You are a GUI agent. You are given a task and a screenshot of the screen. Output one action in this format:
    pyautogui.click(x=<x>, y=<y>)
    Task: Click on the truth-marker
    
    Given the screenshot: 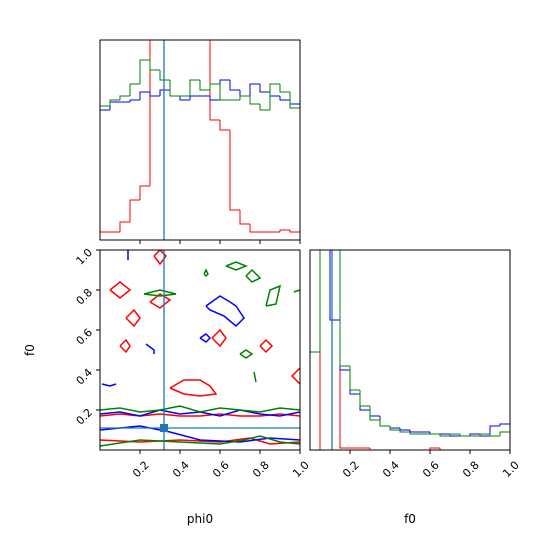 What is the action you would take?
    pyautogui.click(x=164, y=428)
    